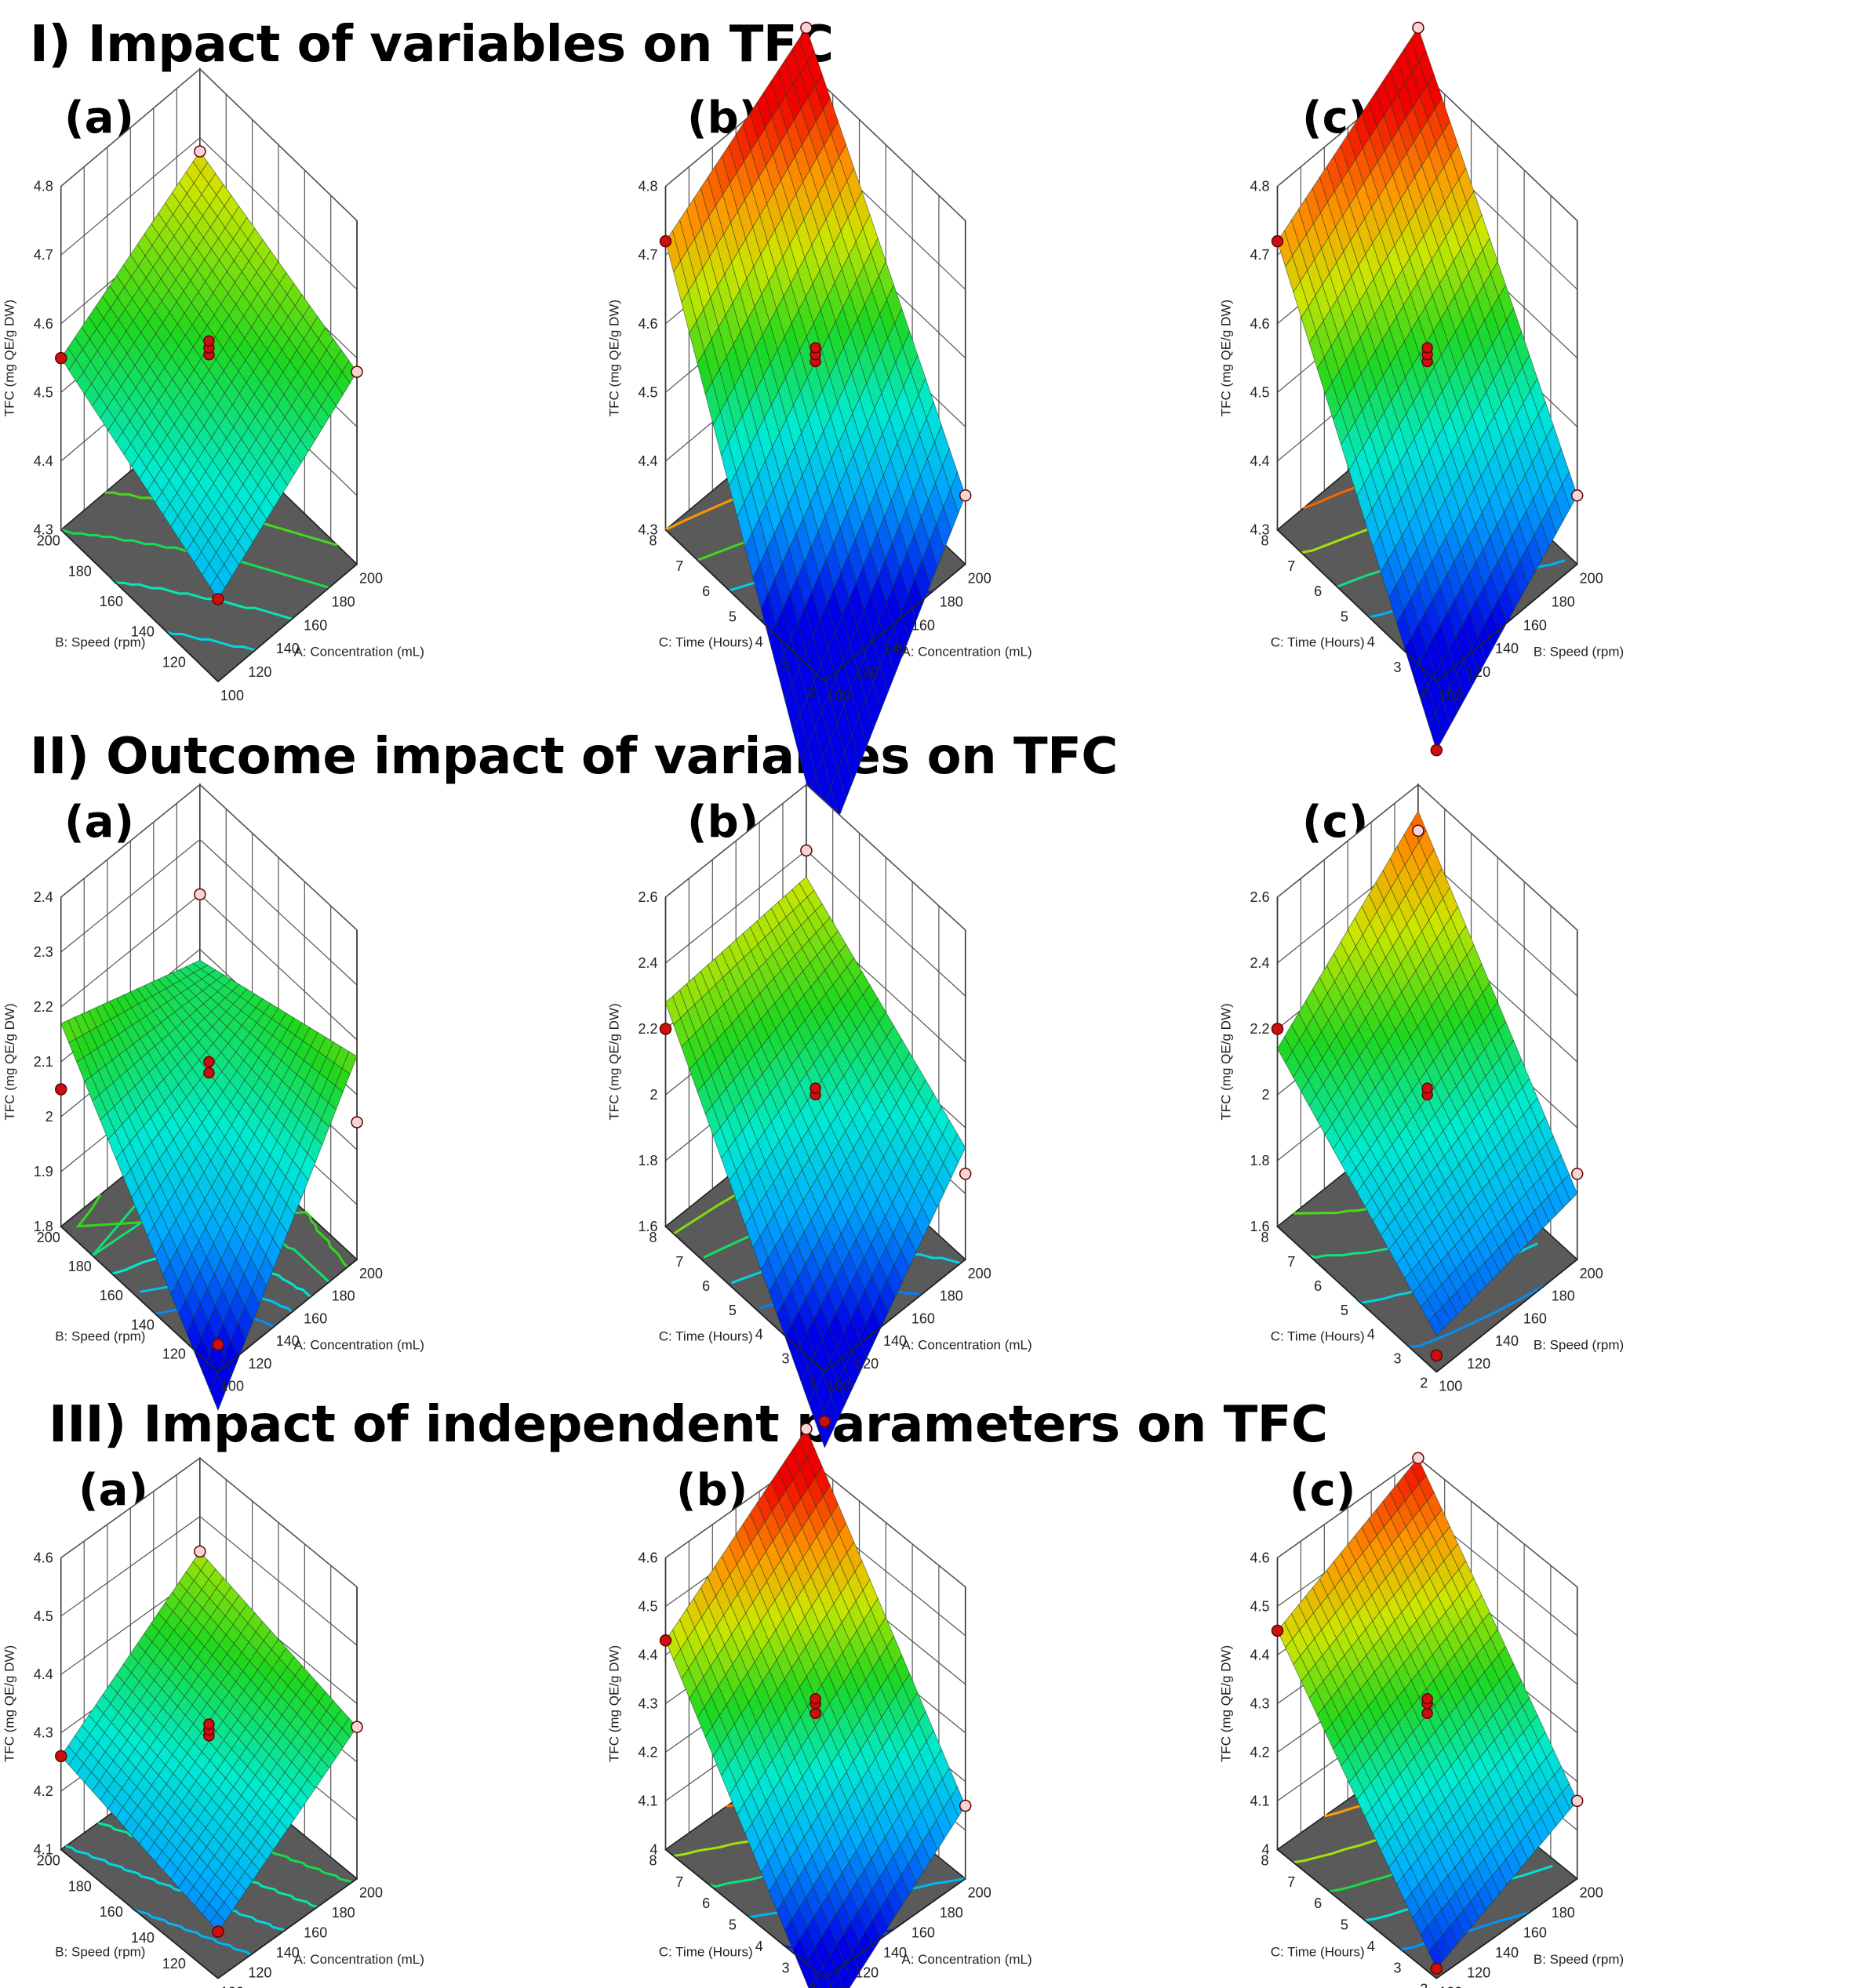 The height and width of the screenshot is (1988, 1852). Describe the element at coordinates (1427, 1088) in the screenshot. I see `center-point` at that location.